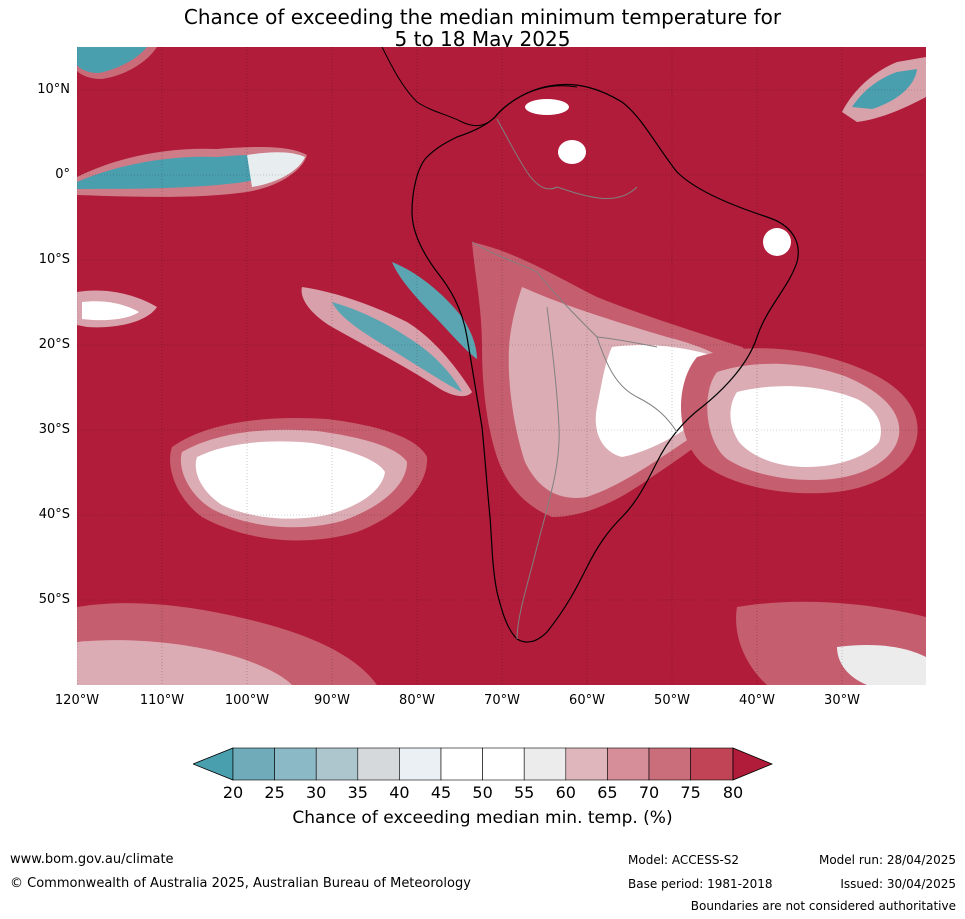  What do you see at coordinates (884, 89) in the screenshot?
I see `anomaly-region-northeast-inner` at bounding box center [884, 89].